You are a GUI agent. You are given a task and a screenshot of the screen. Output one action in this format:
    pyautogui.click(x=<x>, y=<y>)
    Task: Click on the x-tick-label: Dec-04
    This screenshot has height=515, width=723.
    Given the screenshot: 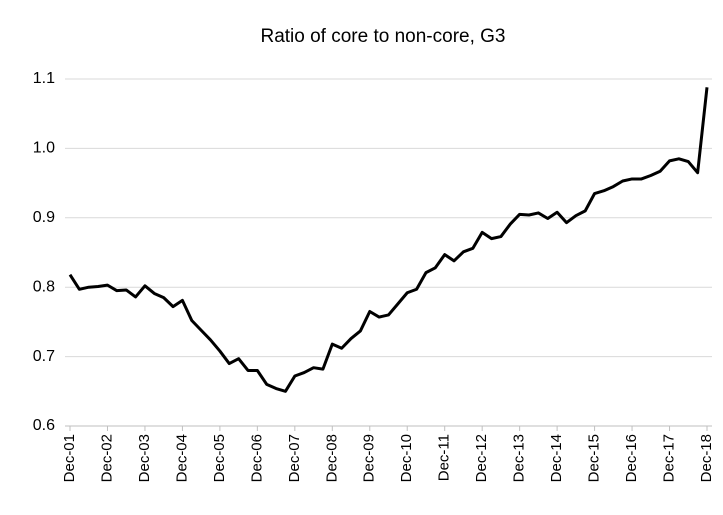 What is the action you would take?
    pyautogui.click(x=181, y=458)
    